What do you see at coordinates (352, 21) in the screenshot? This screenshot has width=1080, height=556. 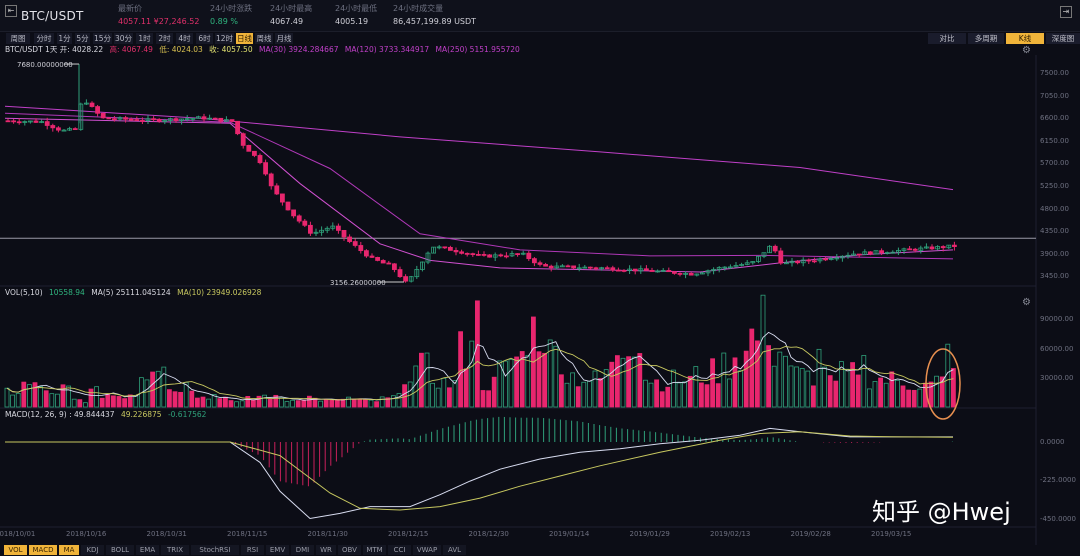 I see `stat-value: 4005.19` at bounding box center [352, 21].